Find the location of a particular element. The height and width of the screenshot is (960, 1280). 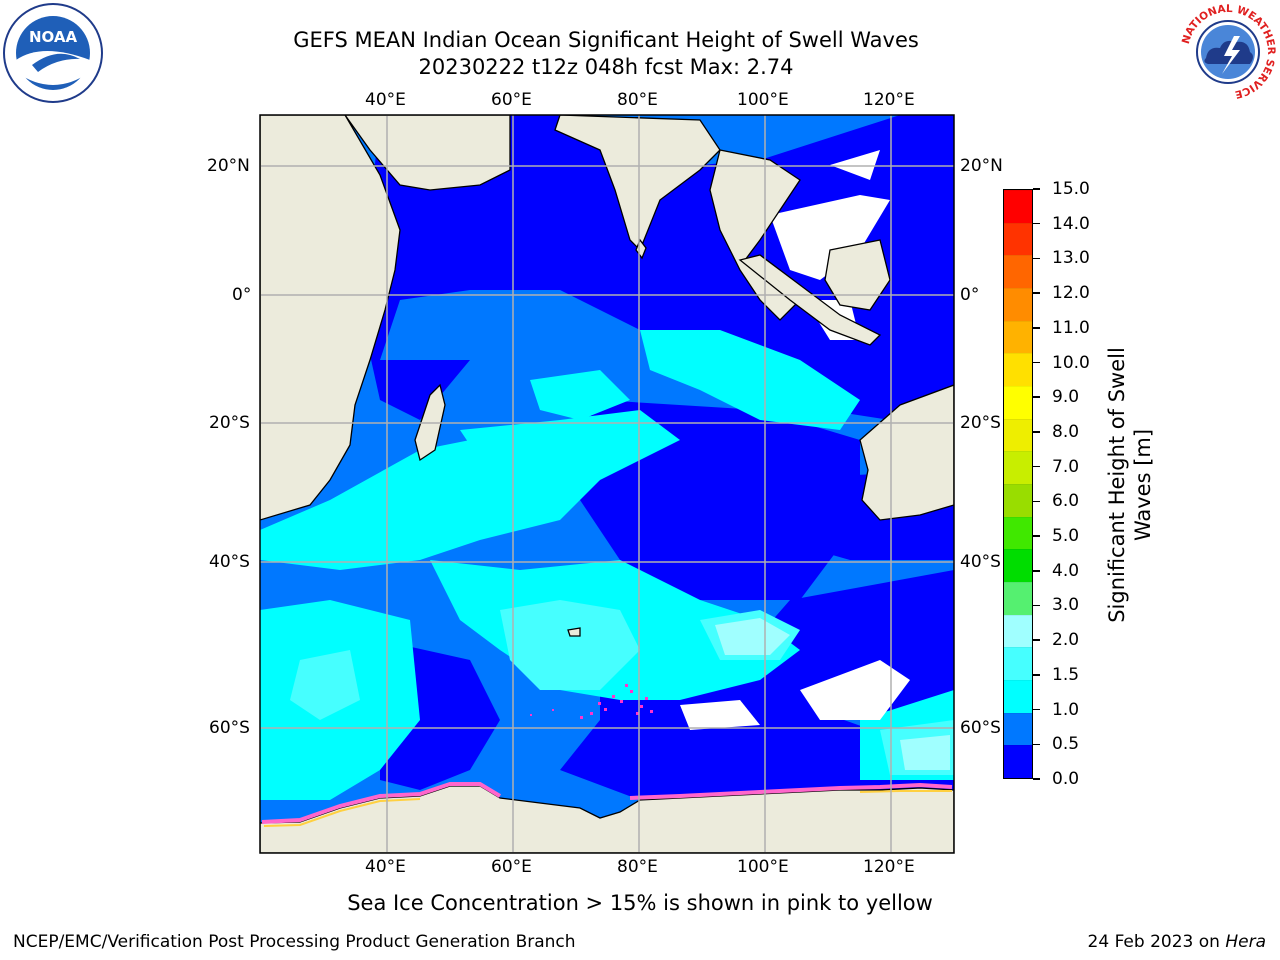

map-subtitle: 20230222 t12z 048h fcst Max: 2.74 is located at coordinates (606, 67).